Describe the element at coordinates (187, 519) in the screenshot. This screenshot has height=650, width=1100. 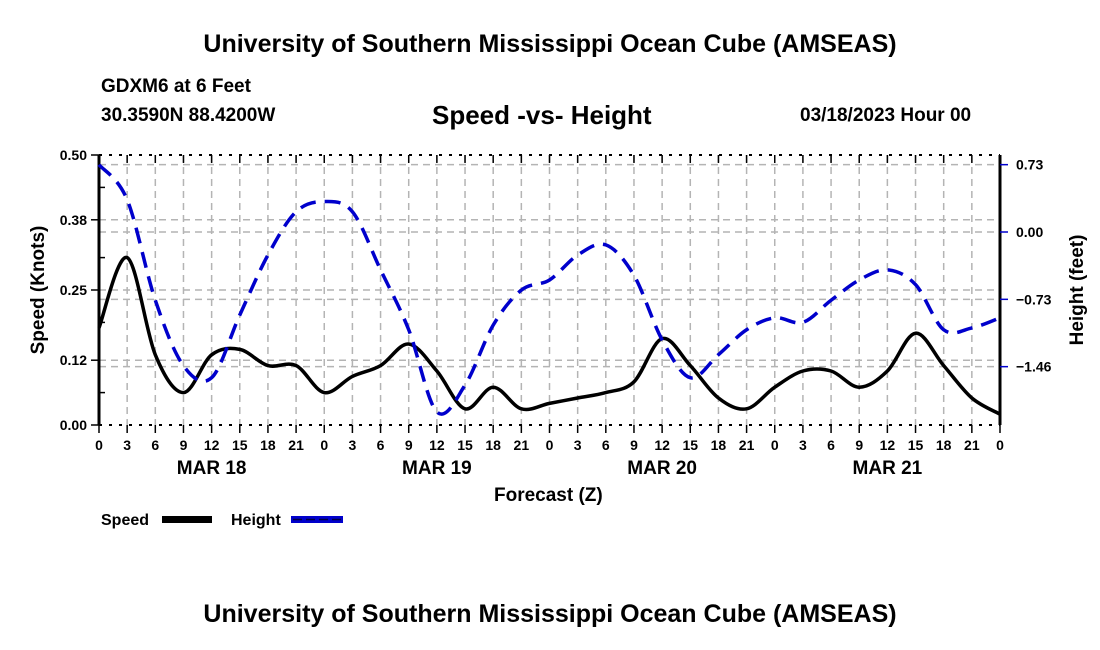
I see `legend-swatch-speed` at that location.